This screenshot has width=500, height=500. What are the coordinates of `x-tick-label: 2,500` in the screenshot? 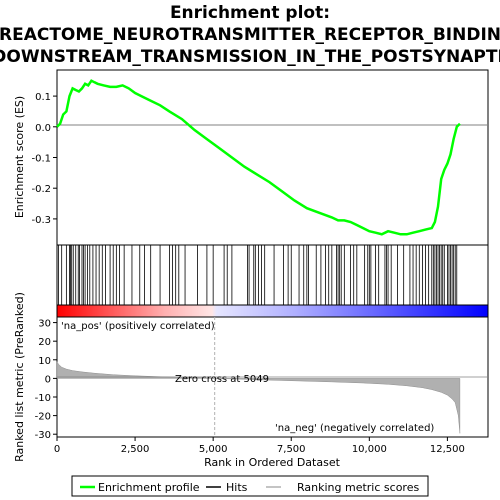 It's located at (135, 449).